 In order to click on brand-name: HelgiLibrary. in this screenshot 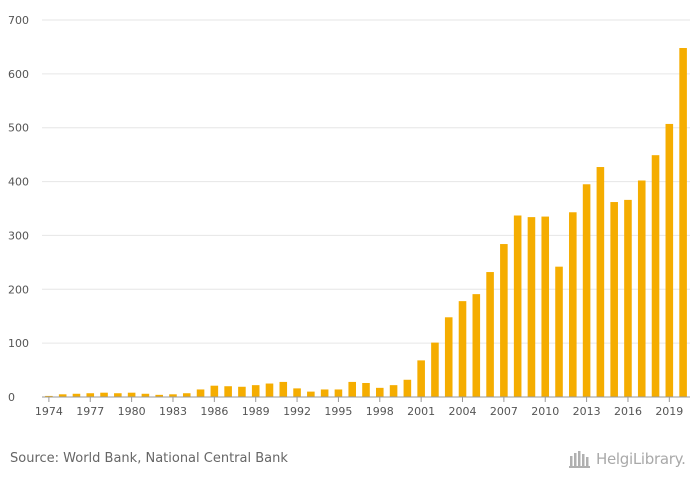, I will do `click(641, 459)`.